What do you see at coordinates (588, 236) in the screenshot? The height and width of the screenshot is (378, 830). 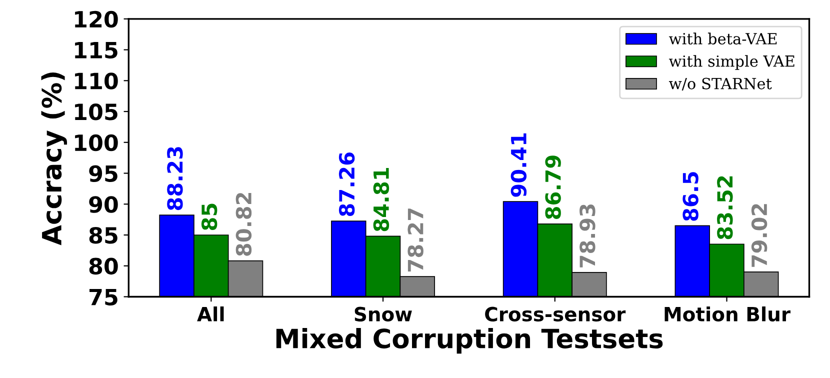 I see `data-label: 78.93` at bounding box center [588, 236].